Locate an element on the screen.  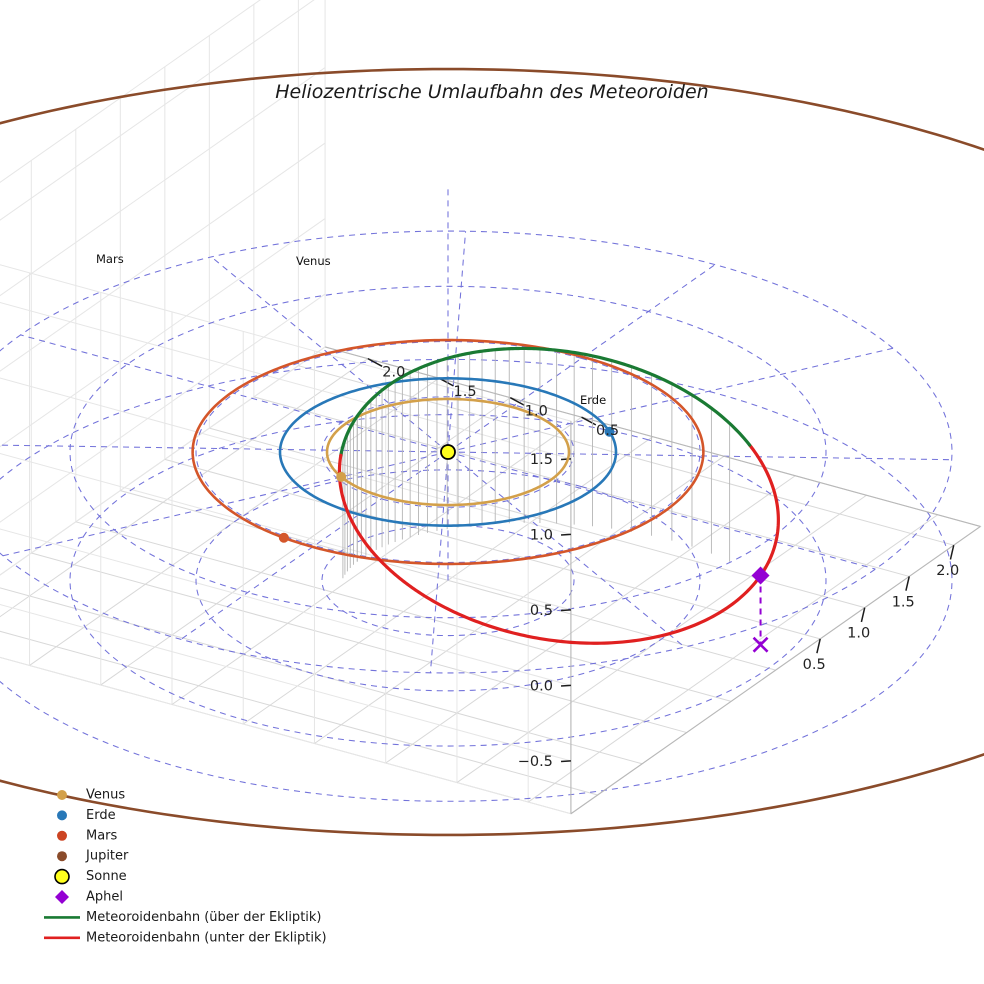
legend-marker-erde is located at coordinates (62, 815).